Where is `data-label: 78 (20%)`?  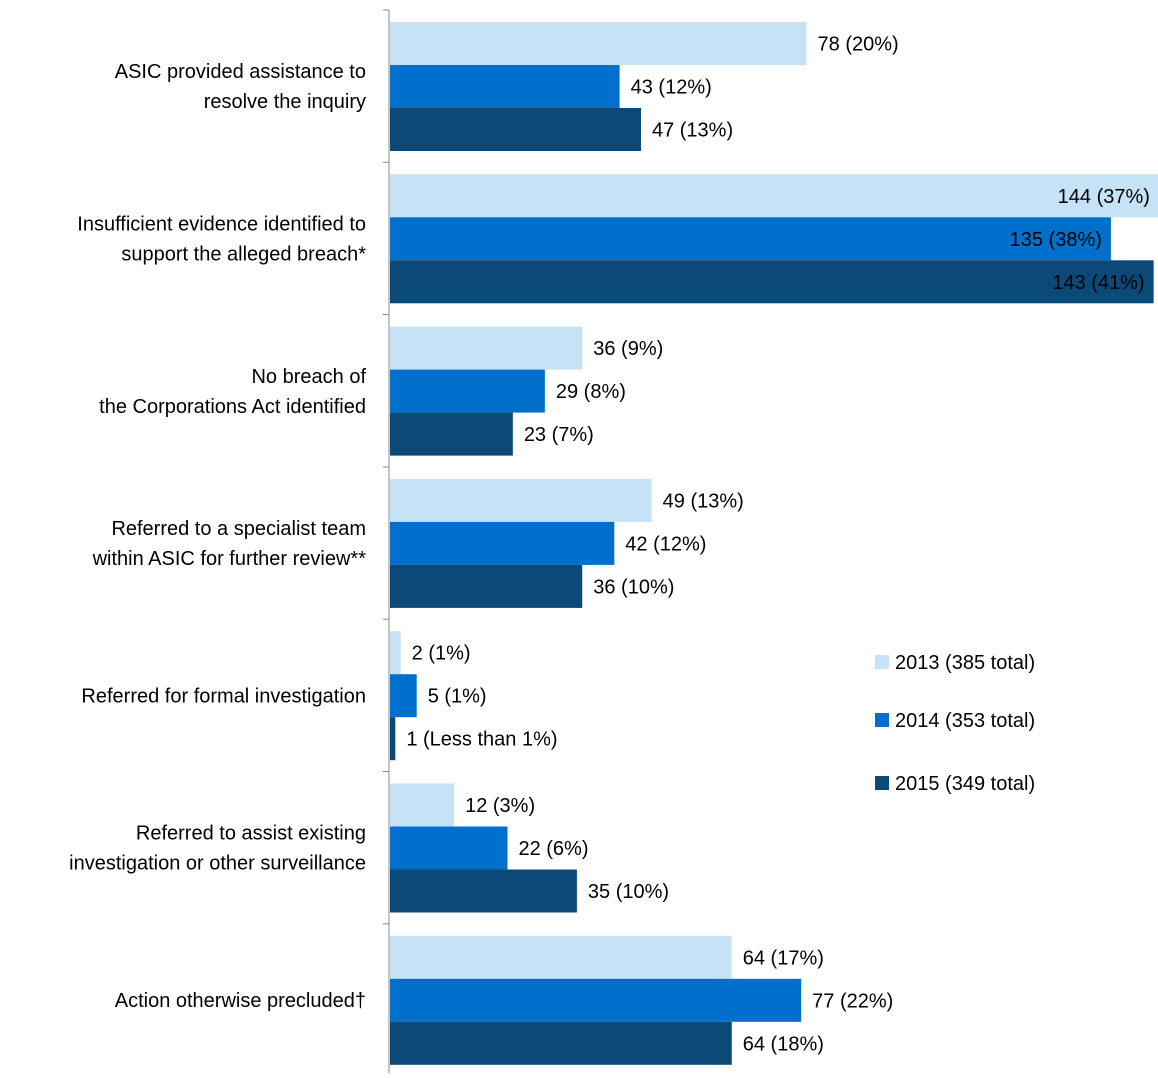
data-label: 78 (20%) is located at coordinates (858, 45).